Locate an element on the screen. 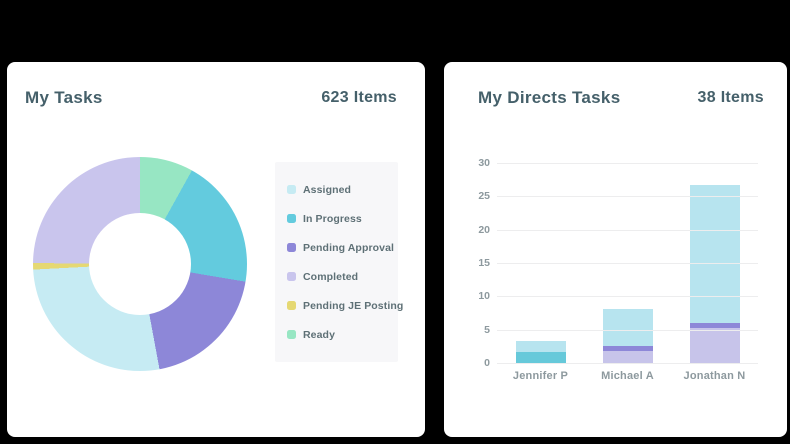 The image size is (790, 444). plot-area is located at coordinates (627, 263).